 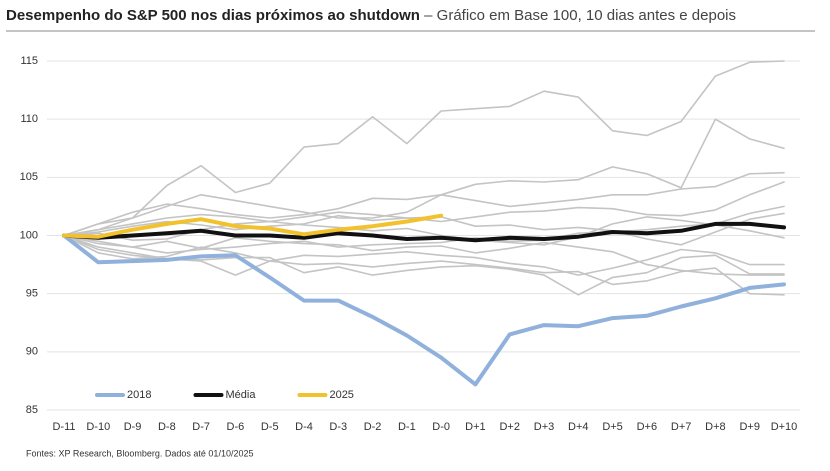 What do you see at coordinates (647, 427) in the screenshot?
I see `x-tick-label: D+6` at bounding box center [647, 427].